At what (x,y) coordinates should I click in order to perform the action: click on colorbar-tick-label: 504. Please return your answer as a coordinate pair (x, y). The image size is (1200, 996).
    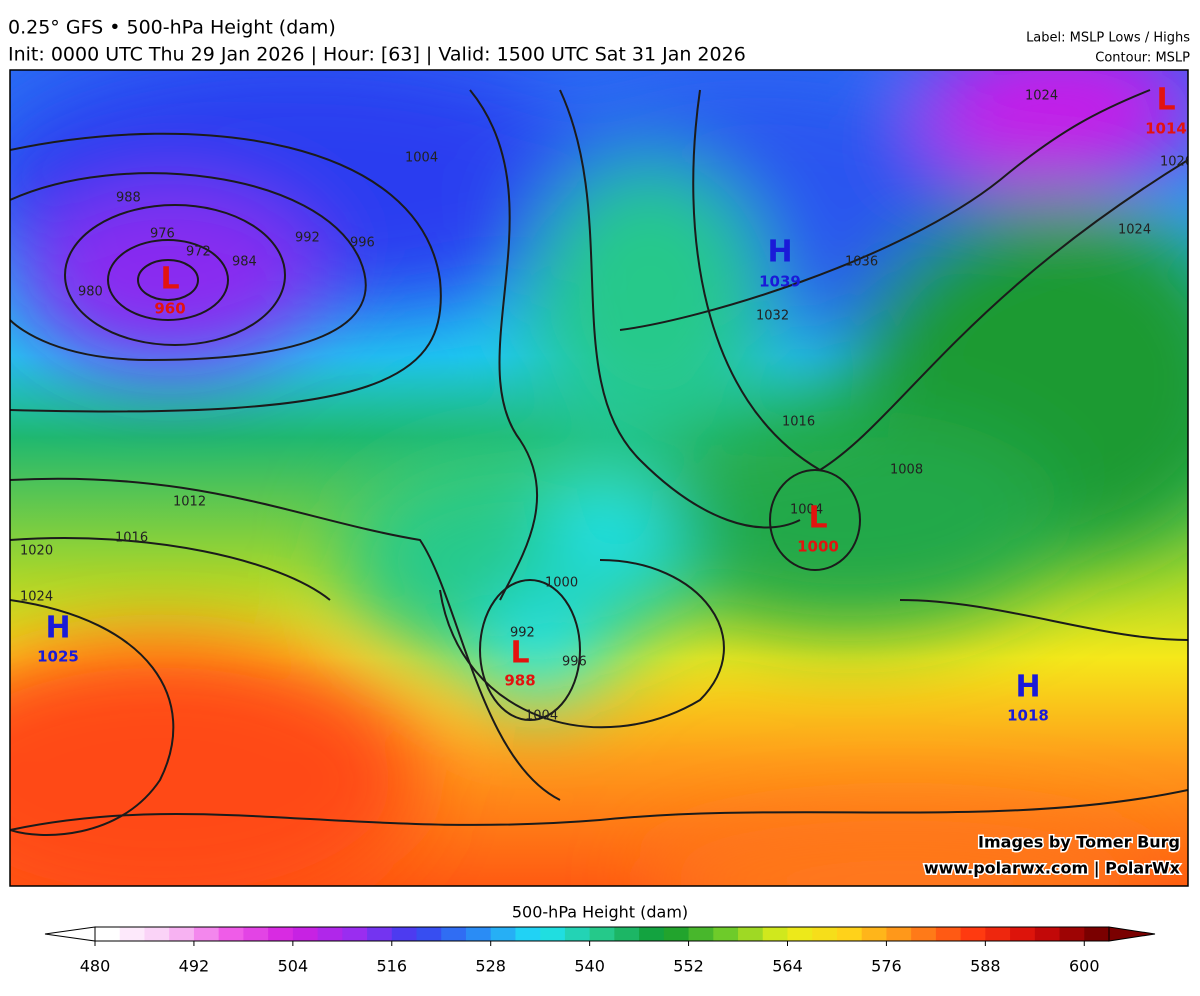
    Looking at the image, I should click on (293, 966).